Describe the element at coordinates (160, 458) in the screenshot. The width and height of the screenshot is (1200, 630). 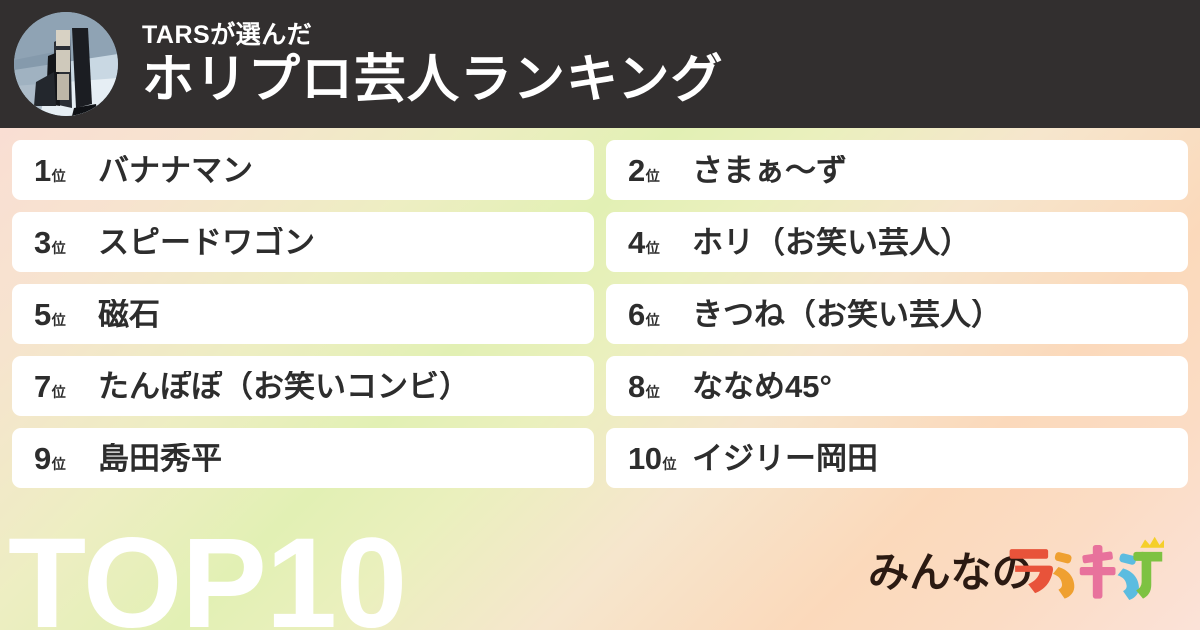
I see `rank-name: 島田秀平` at that location.